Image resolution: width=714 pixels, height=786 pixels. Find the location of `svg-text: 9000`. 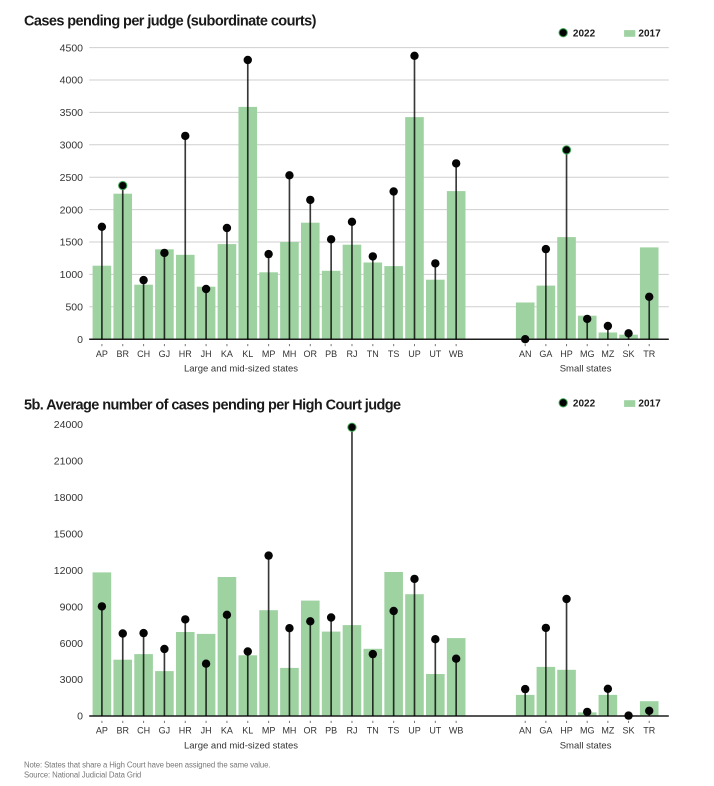

svg-text: 9000 is located at coordinates (72, 607).